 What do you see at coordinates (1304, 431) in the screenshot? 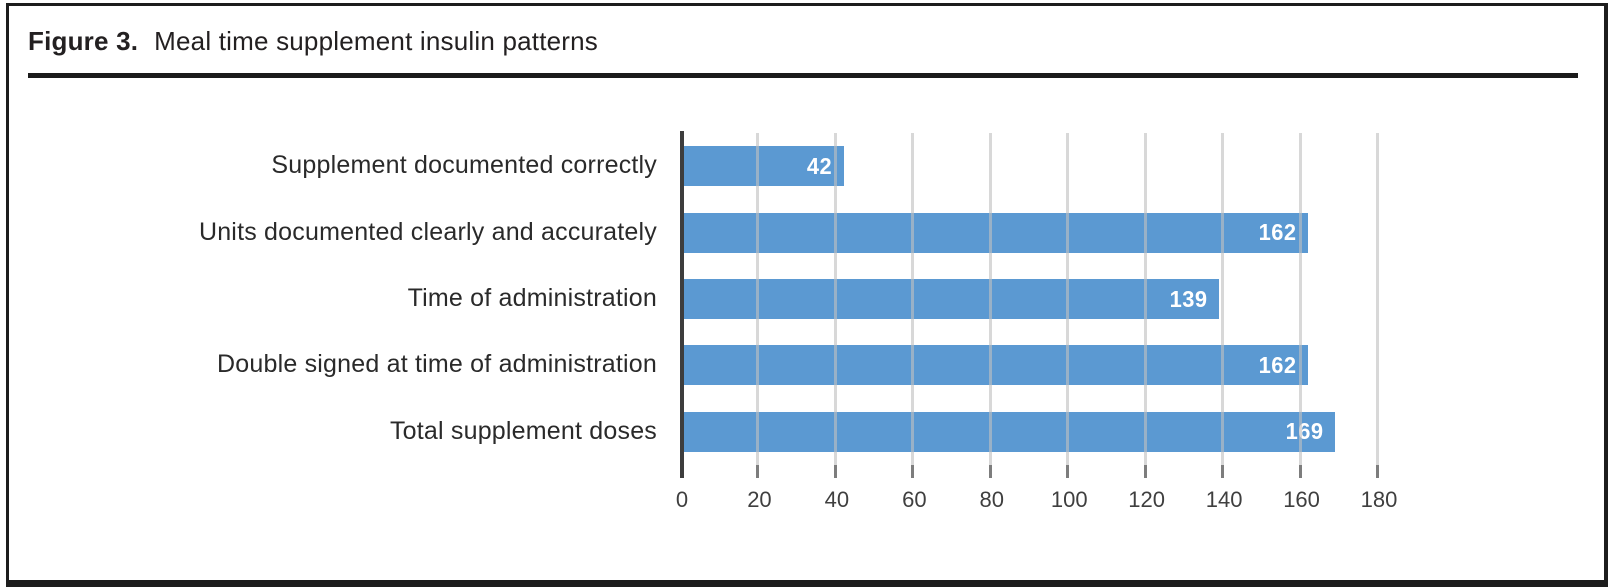
I see `bar-value-label-5: 169` at bounding box center [1304, 431].